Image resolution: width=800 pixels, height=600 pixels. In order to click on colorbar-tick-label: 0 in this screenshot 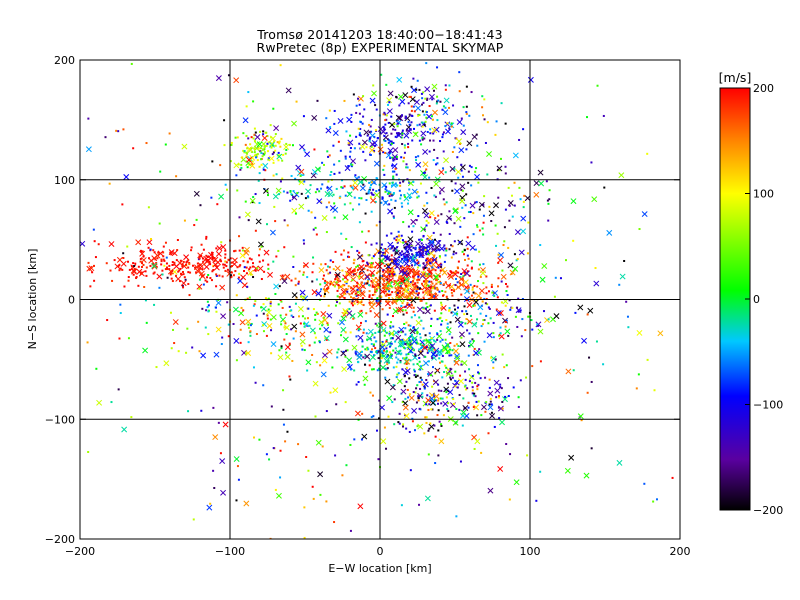, I will do `click(756, 299)`.